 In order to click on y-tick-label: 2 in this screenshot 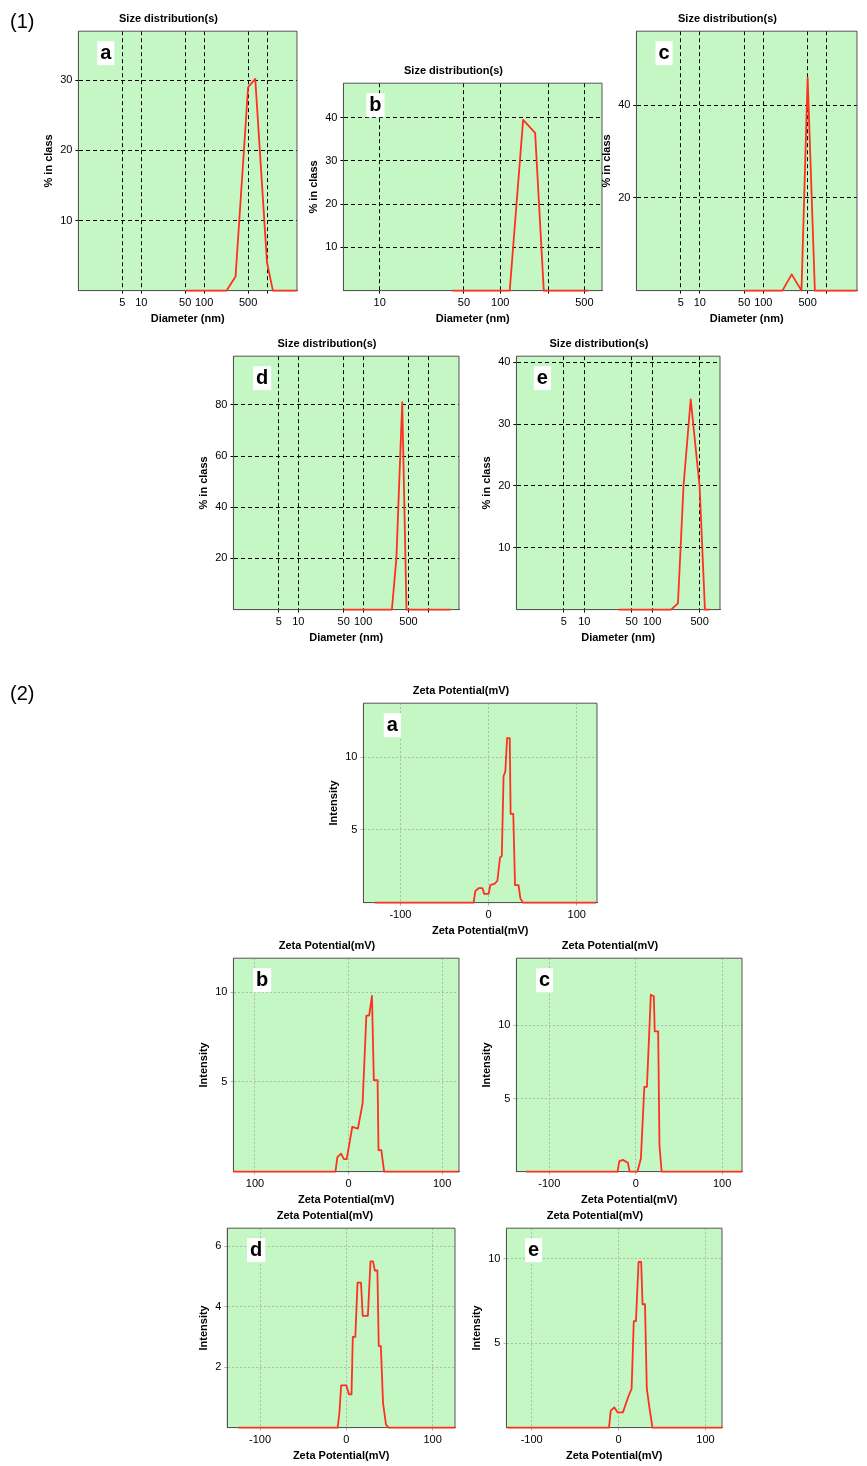, I will do `click(218, 1366)`.